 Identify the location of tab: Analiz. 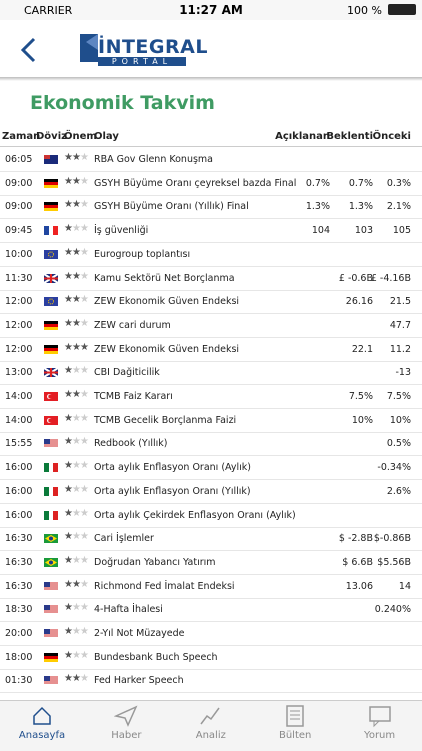
(210, 735).